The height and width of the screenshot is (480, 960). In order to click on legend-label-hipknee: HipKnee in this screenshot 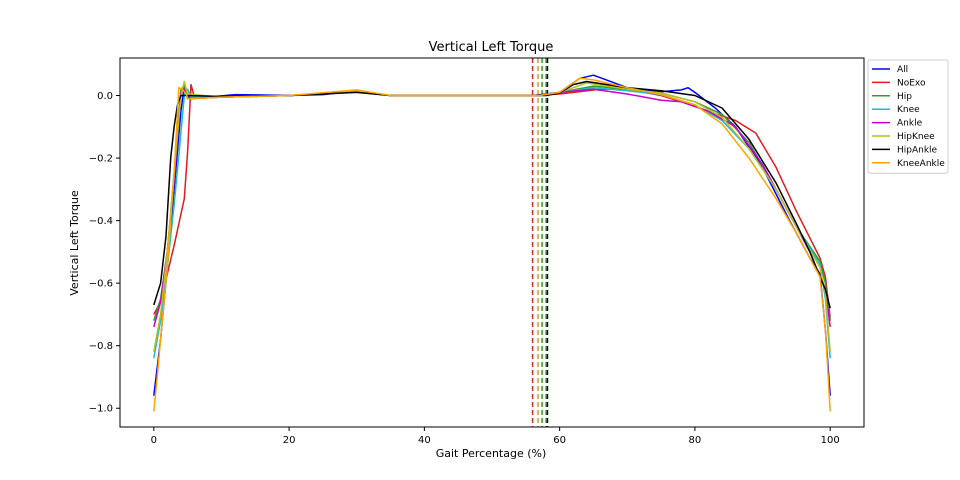, I will do `click(916, 137)`.